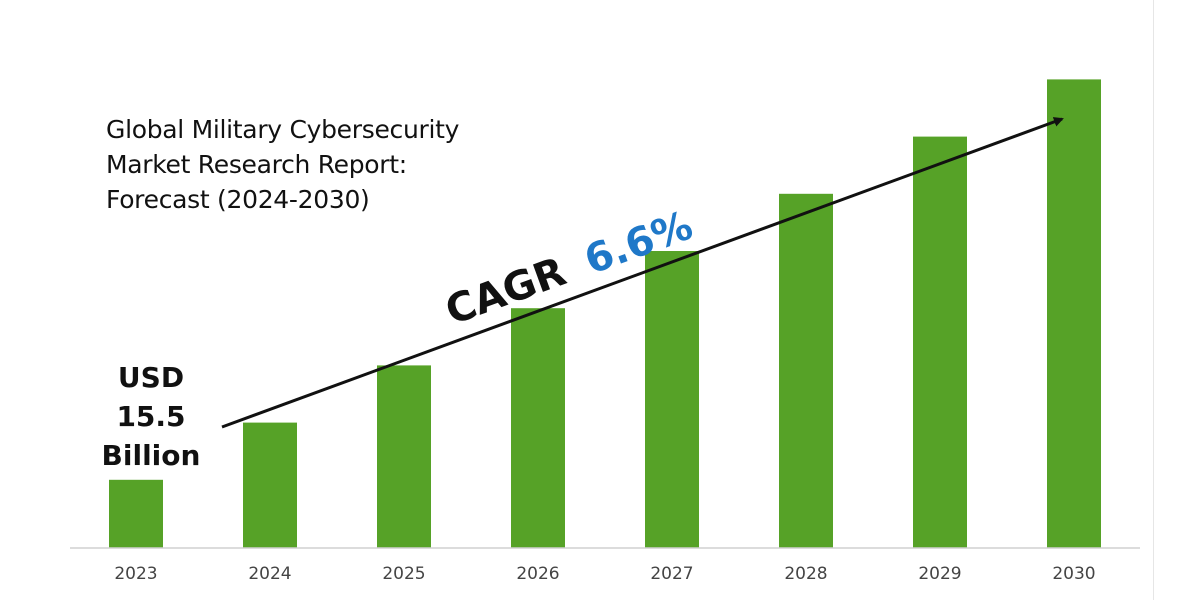 The height and width of the screenshot is (600, 1200). Describe the element at coordinates (283, 129) in the screenshot. I see `chart-title-line-1: Global Military Cybersecurity` at that location.